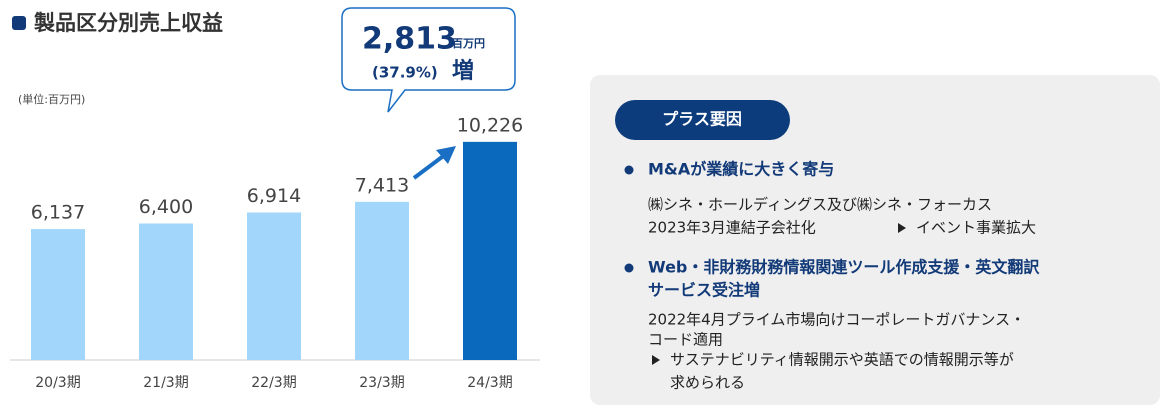 The width and height of the screenshot is (1166, 408). I want to click on callout-amount: 2,813, so click(409, 39).